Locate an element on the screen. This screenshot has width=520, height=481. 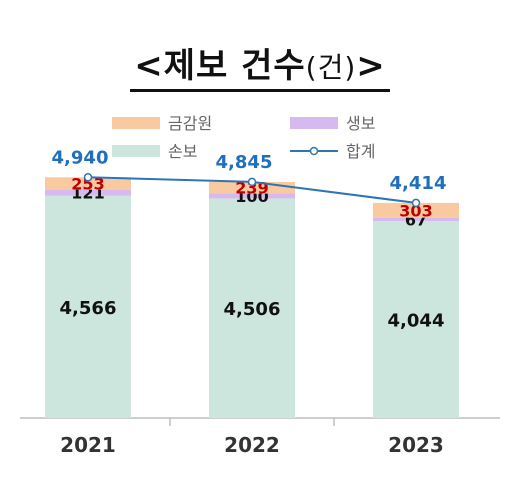
title-main: <제보 건수 is located at coordinates (220, 66).